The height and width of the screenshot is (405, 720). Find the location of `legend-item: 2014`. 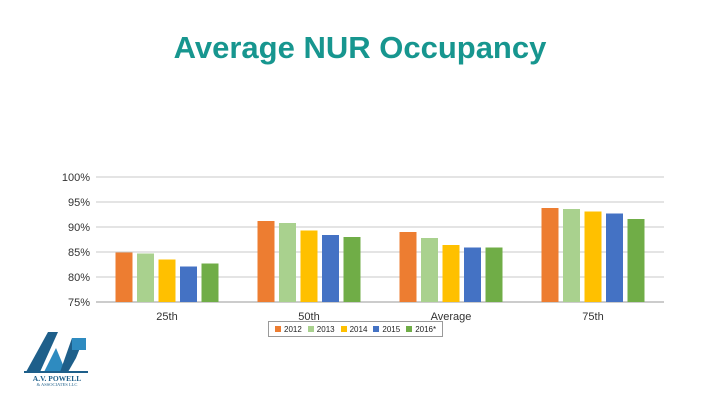

legend-item: 2014 is located at coordinates (354, 329).